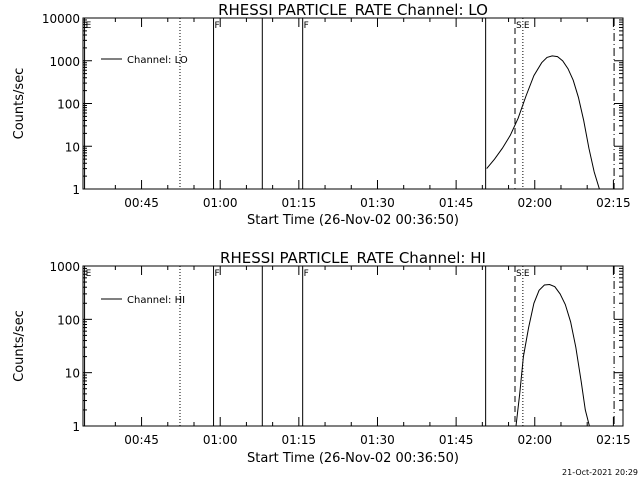 This screenshot has width=640, height=480. Describe the element at coordinates (534, 203) in the screenshot. I see `panel-1-x-tick-label: 02:00` at that location.